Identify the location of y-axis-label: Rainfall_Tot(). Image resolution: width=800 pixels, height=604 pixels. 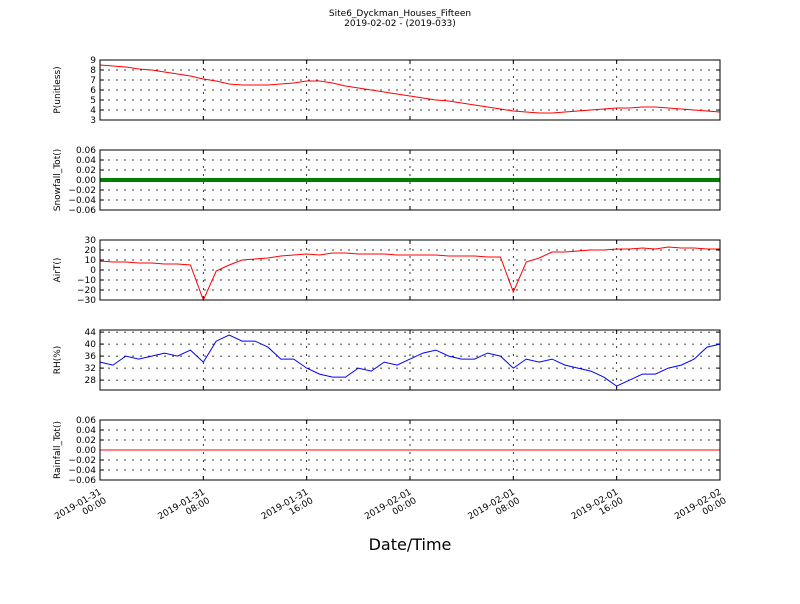
(58, 450).